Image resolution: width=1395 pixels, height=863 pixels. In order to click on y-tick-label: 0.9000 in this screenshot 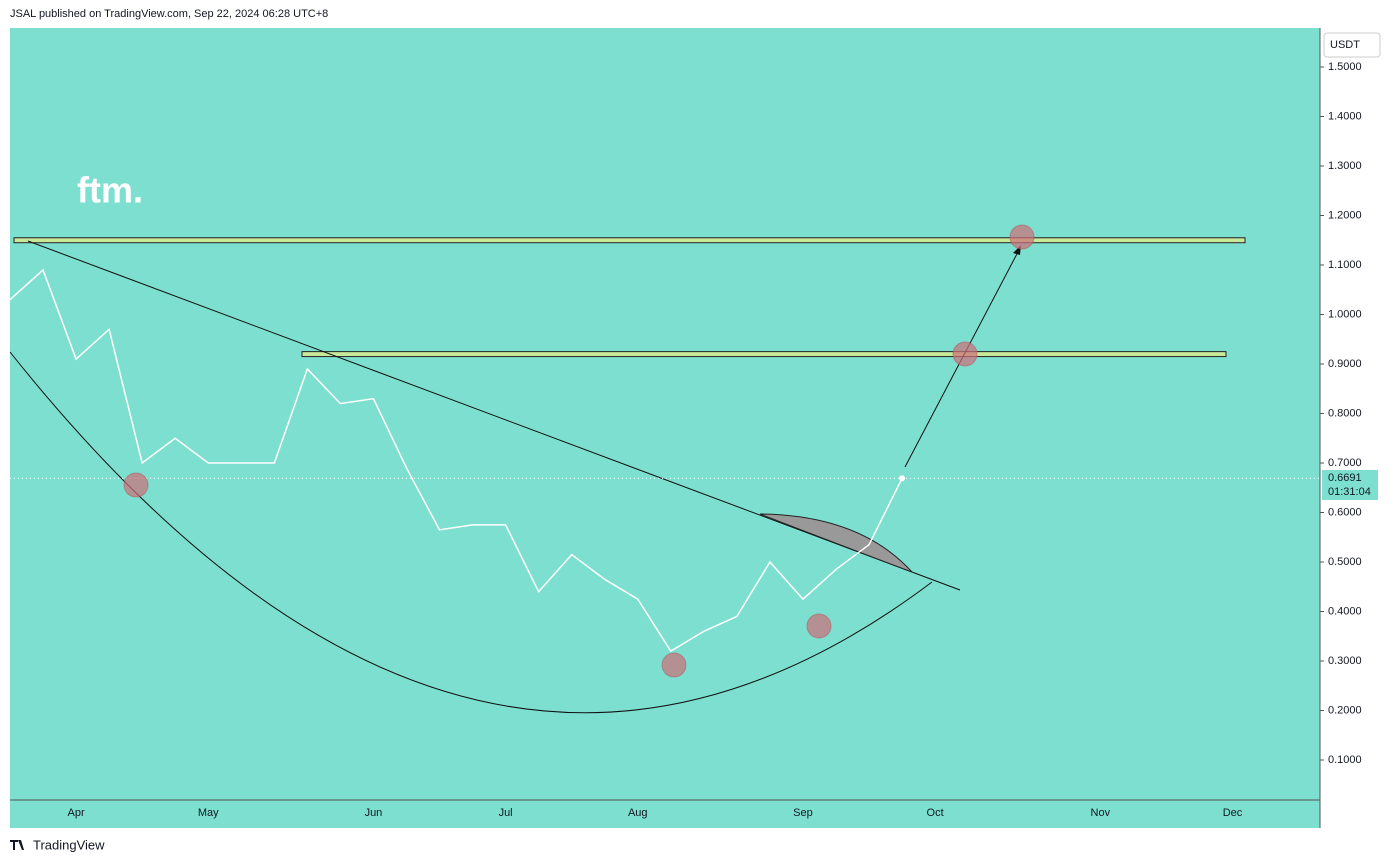, I will do `click(1345, 364)`.